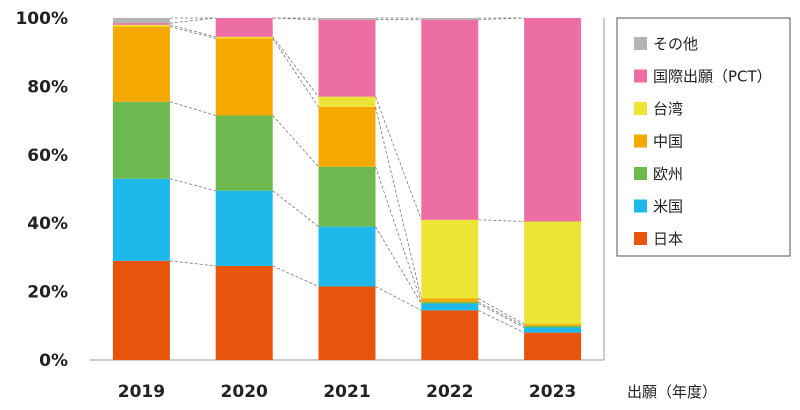  Describe the element at coordinates (141, 392) in the screenshot. I see `x-tick-label: 2019` at that location.